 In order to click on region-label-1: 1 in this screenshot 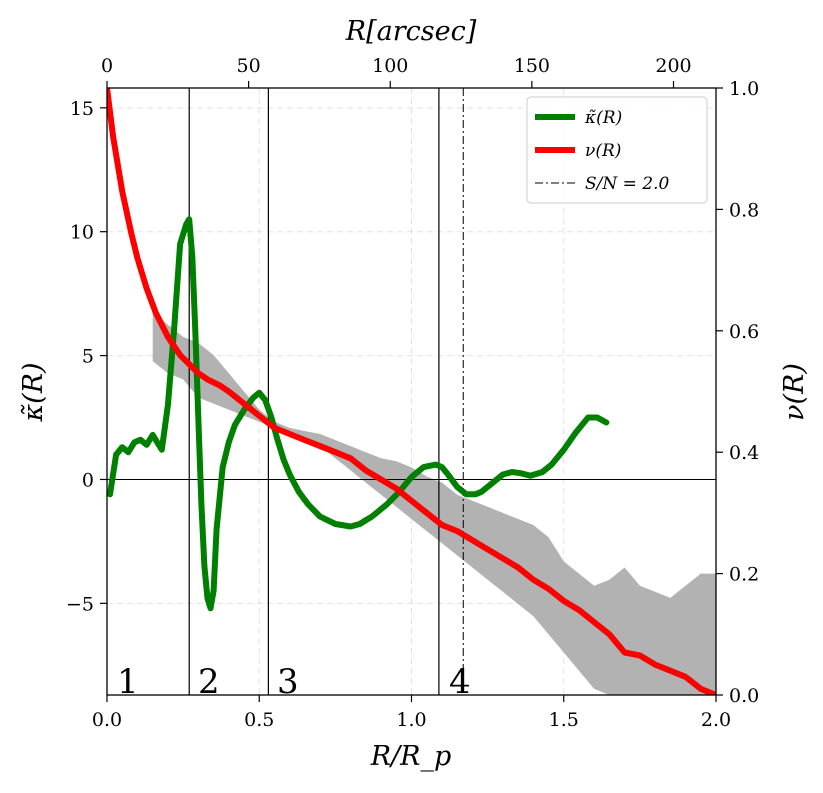, I will do `click(128, 682)`.